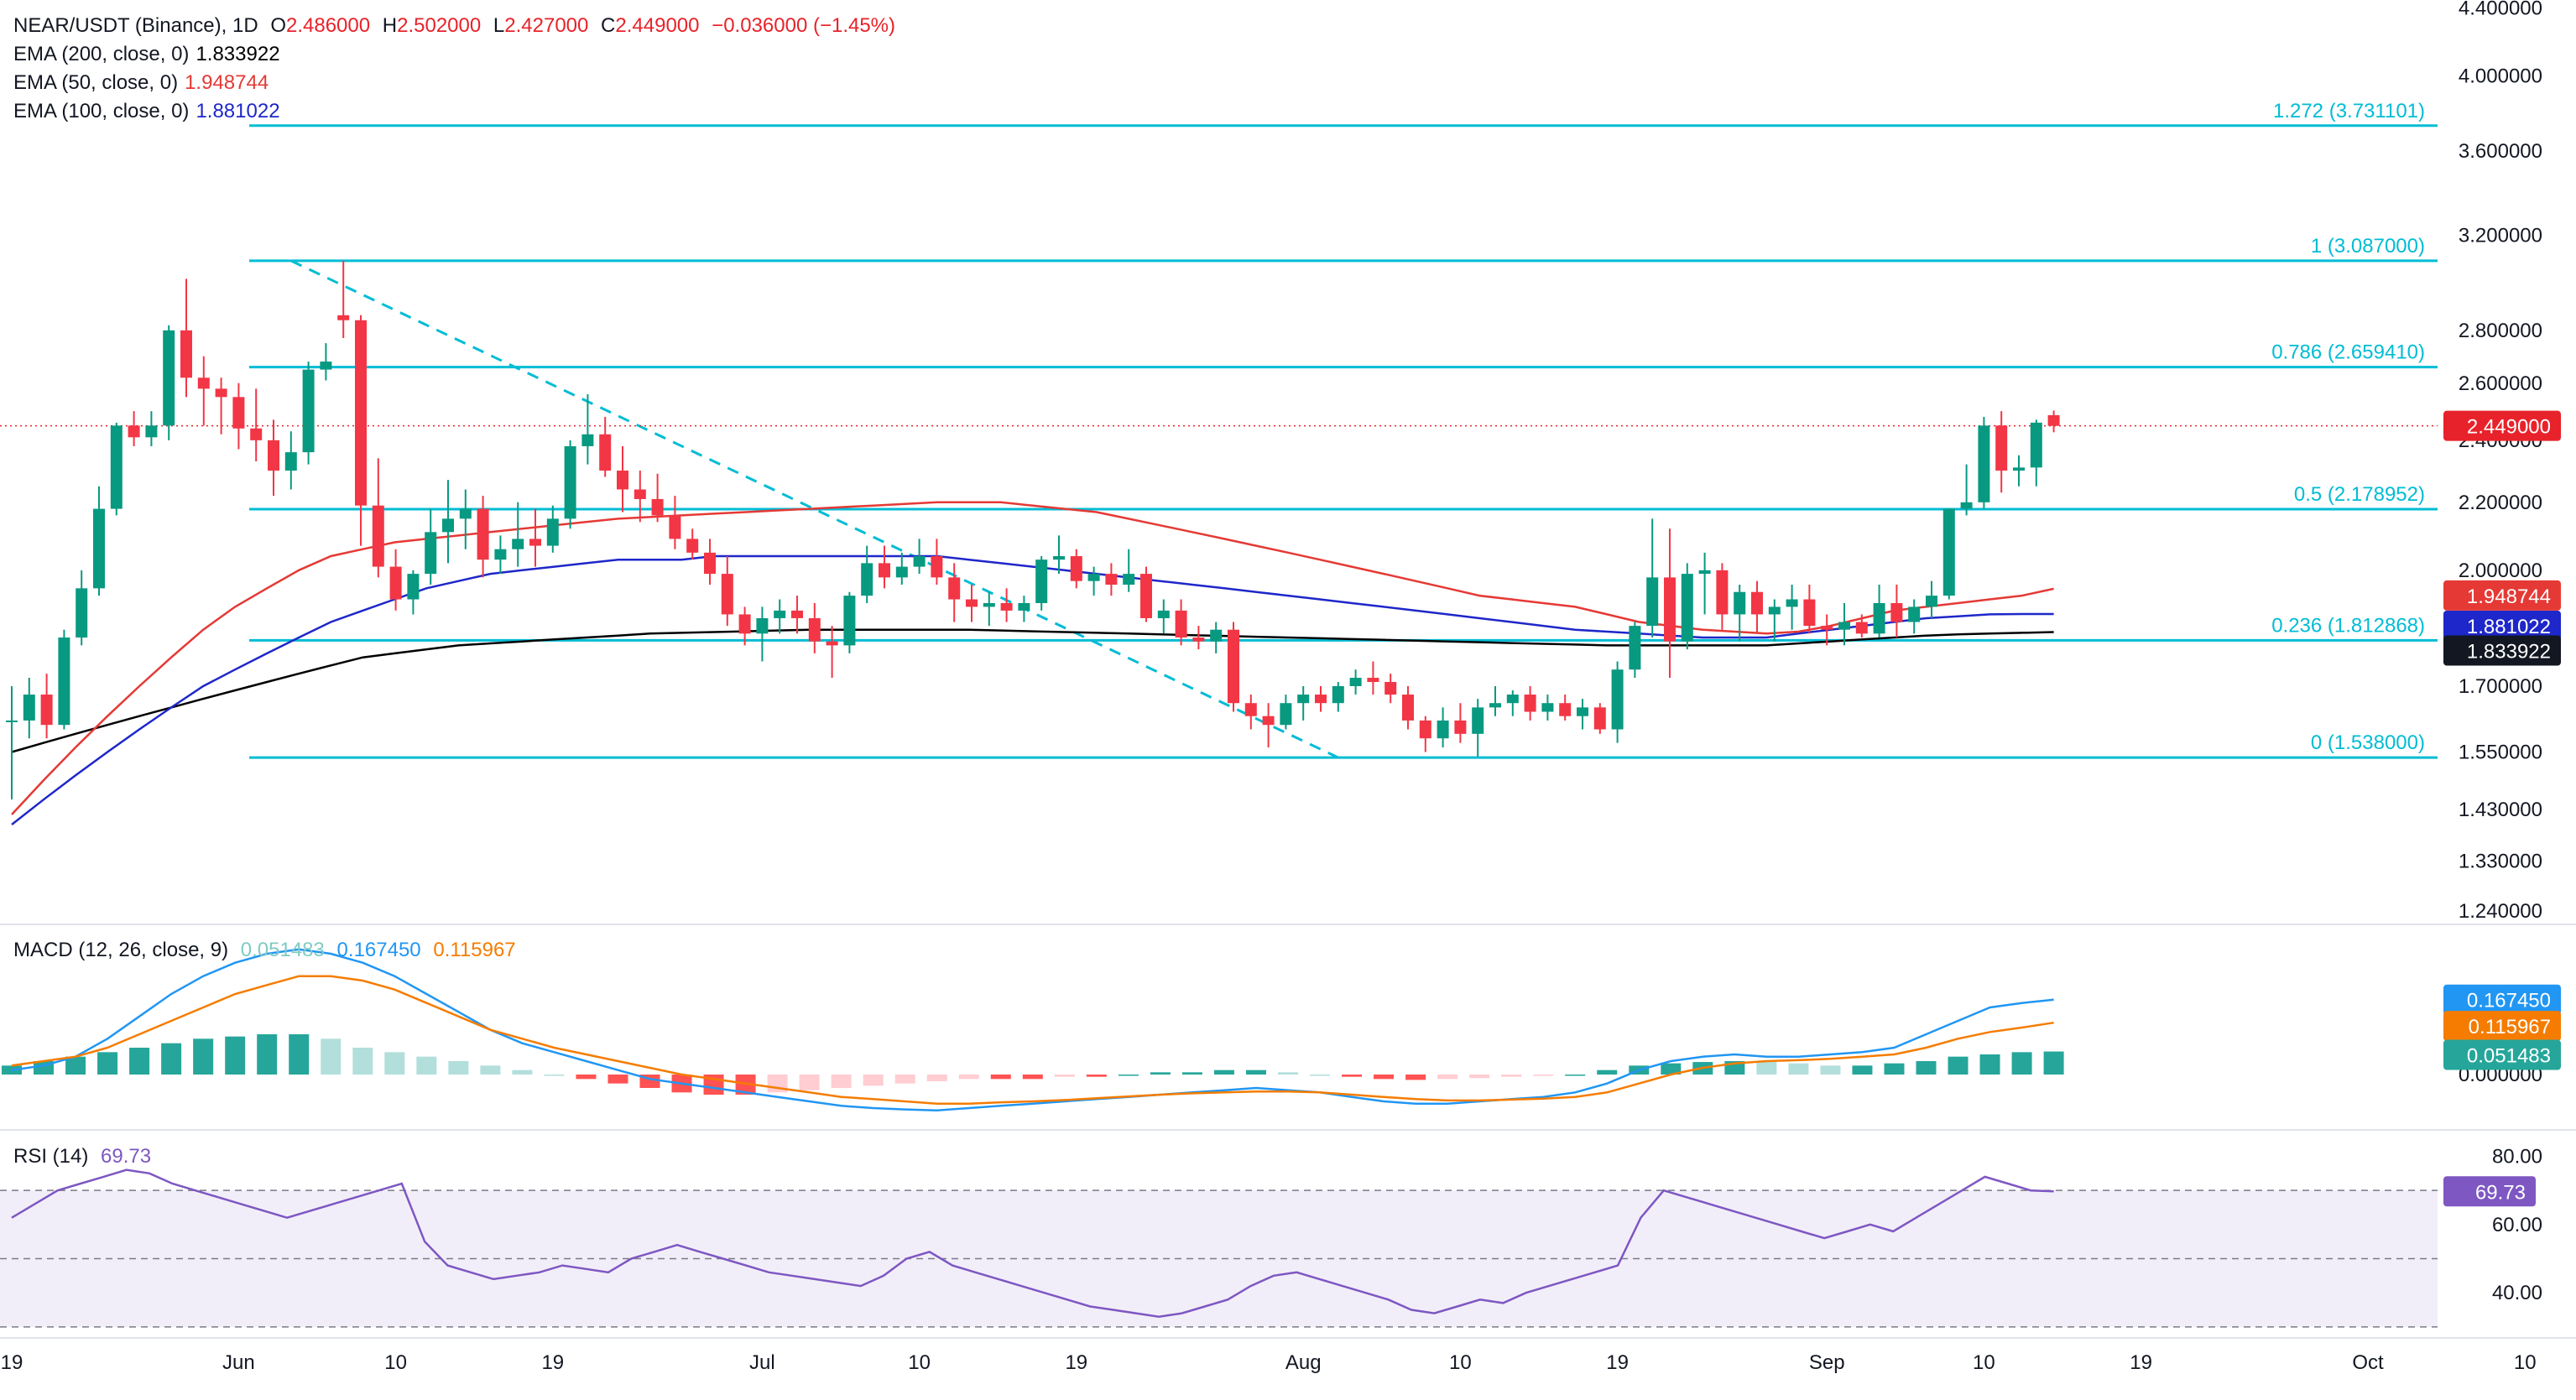 The height and width of the screenshot is (1400, 2576). Describe the element at coordinates (135, 25) in the screenshot. I see `symbol-title: NEAR/USDT (Binance), 1D` at that location.